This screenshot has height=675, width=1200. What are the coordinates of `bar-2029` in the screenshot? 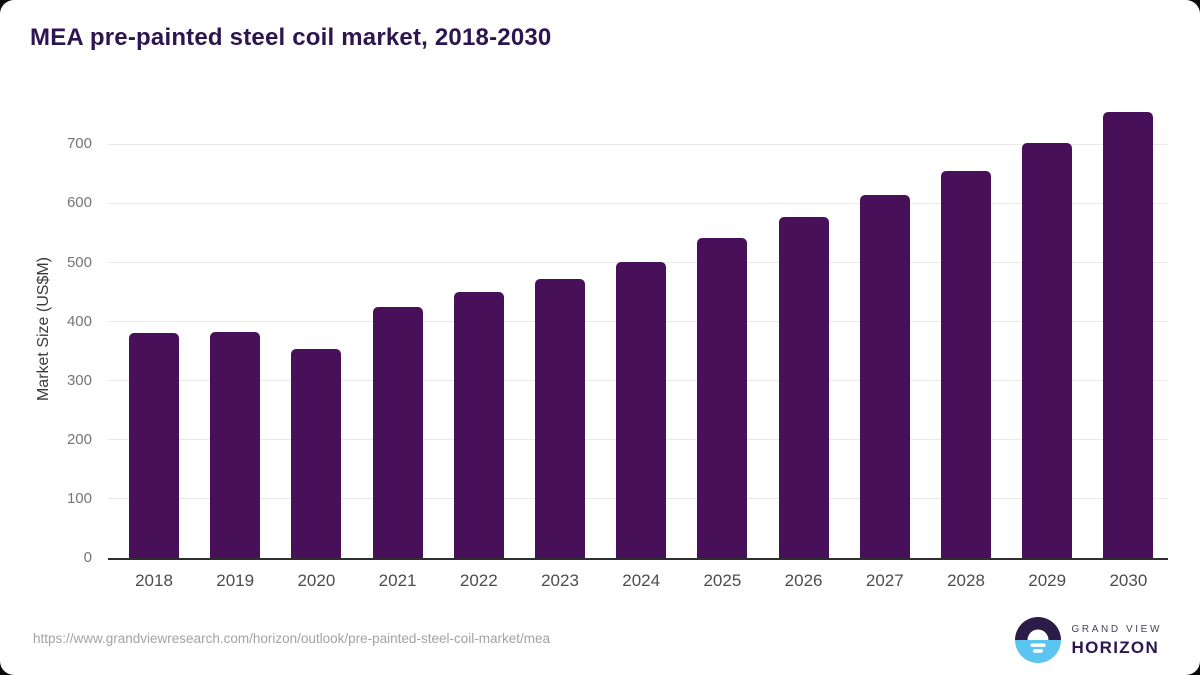 It's located at (1047, 350).